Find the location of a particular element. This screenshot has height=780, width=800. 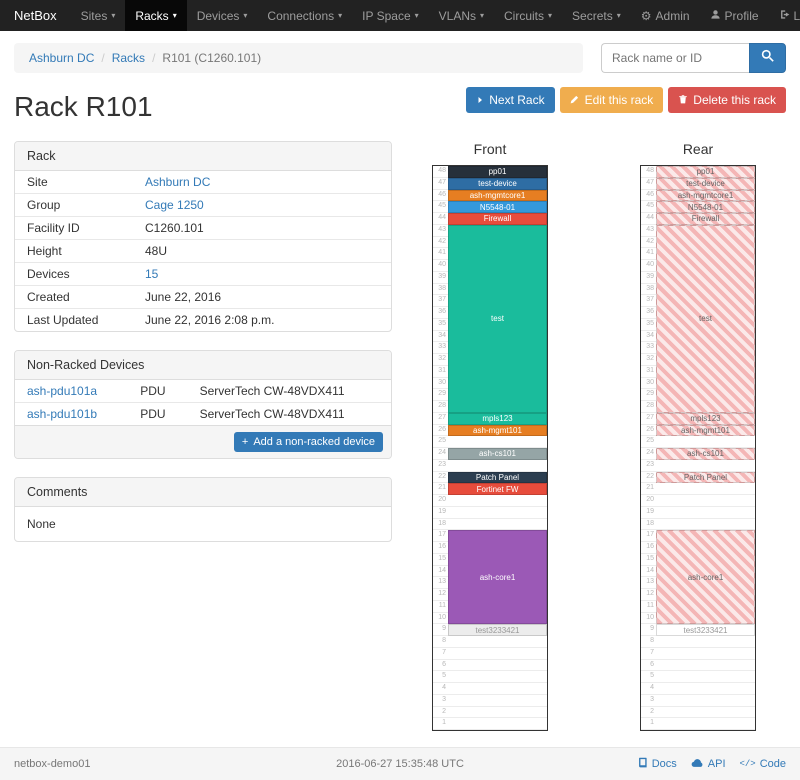

nav-item-secrets: Secrets ▾ is located at coordinates (596, 15).